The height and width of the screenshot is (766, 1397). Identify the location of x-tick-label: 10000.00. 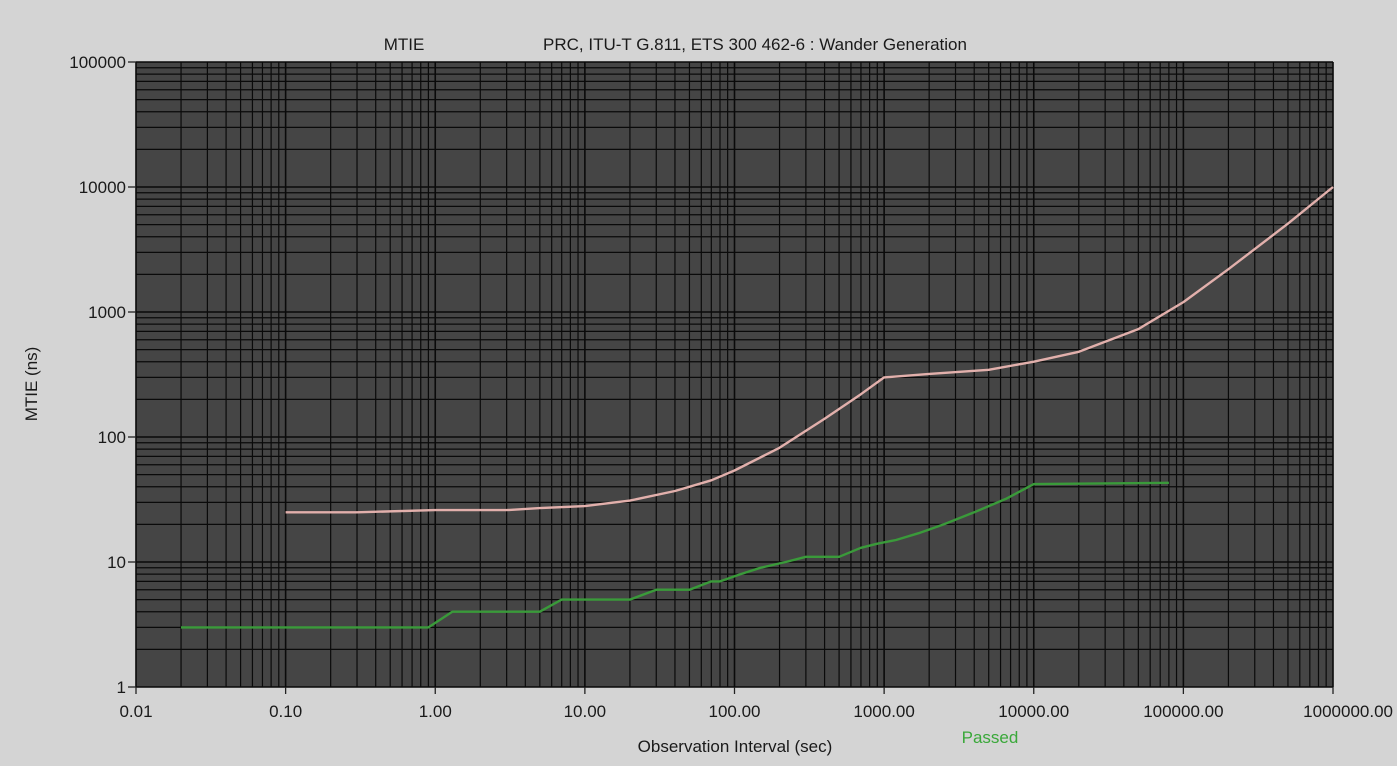
(1033, 711).